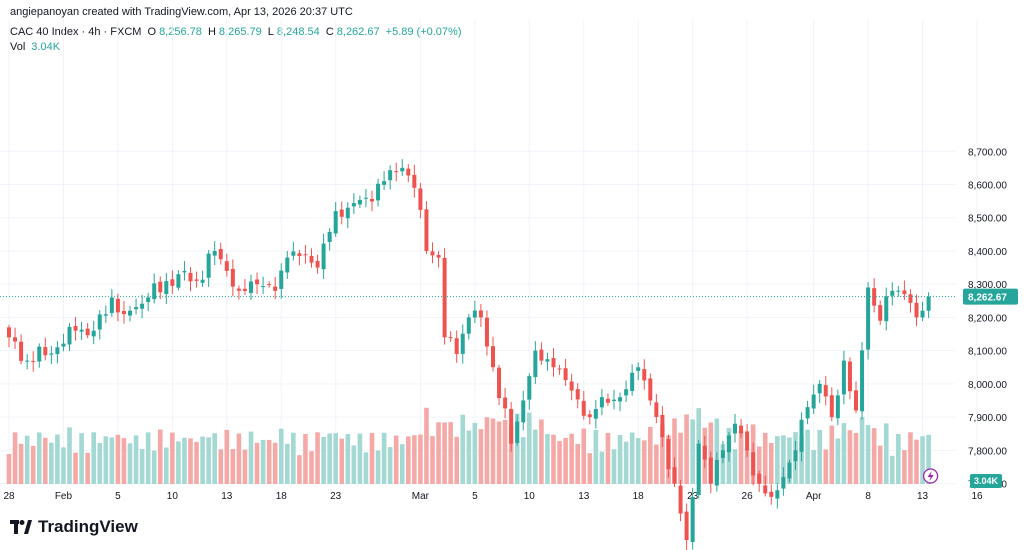 This screenshot has width=1024, height=550. I want to click on x-tick-label: 16, so click(977, 496).